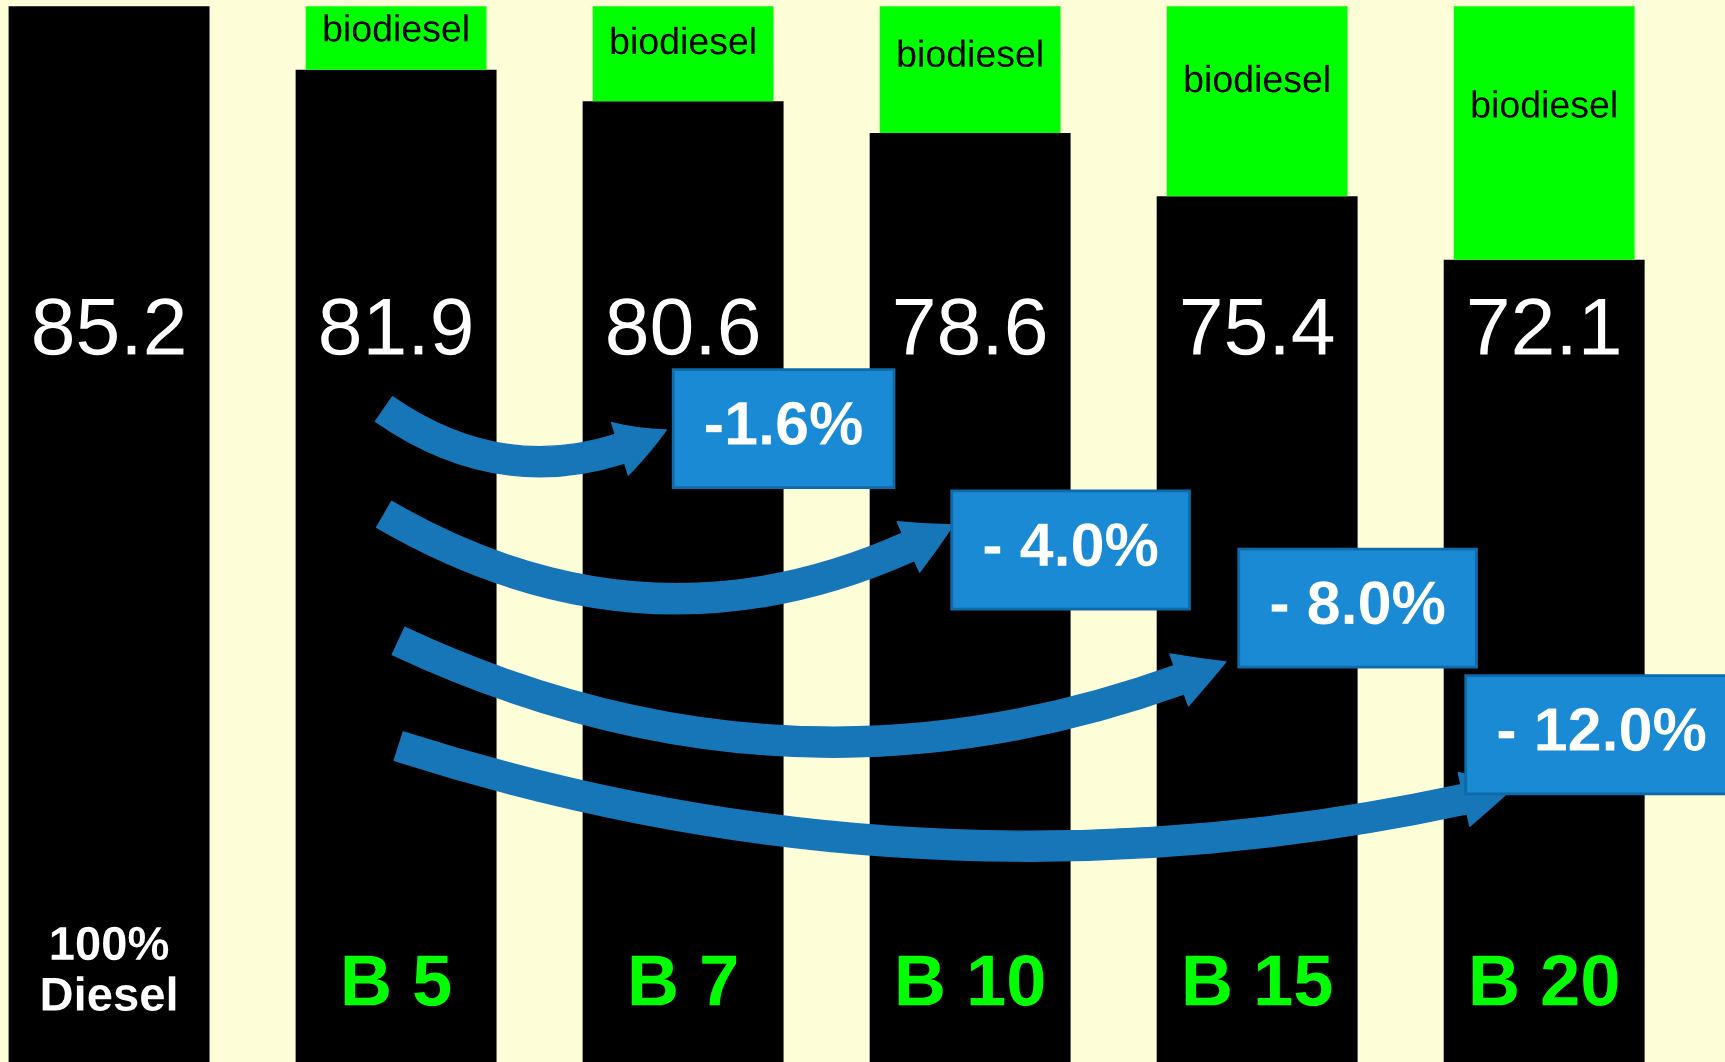  Describe the element at coordinates (683, 327) in the screenshot. I see `annotation: 80.6` at that location.